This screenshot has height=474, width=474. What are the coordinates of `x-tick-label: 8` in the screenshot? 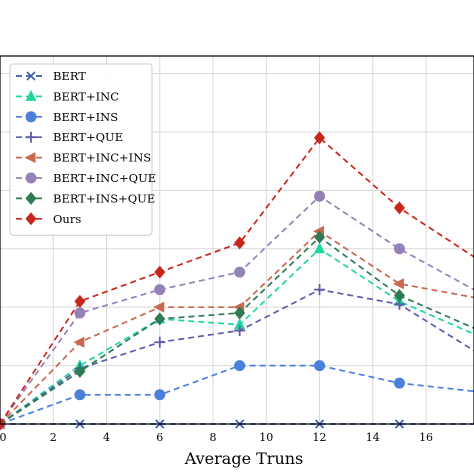 It's located at (213, 437).